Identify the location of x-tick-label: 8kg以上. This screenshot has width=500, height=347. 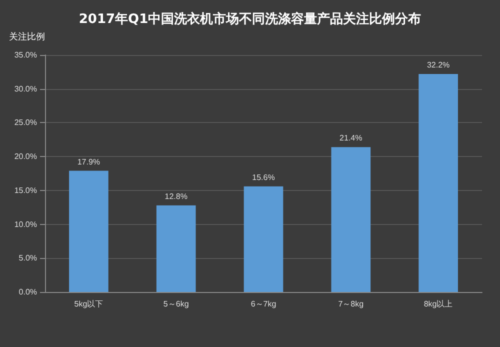
(438, 304).